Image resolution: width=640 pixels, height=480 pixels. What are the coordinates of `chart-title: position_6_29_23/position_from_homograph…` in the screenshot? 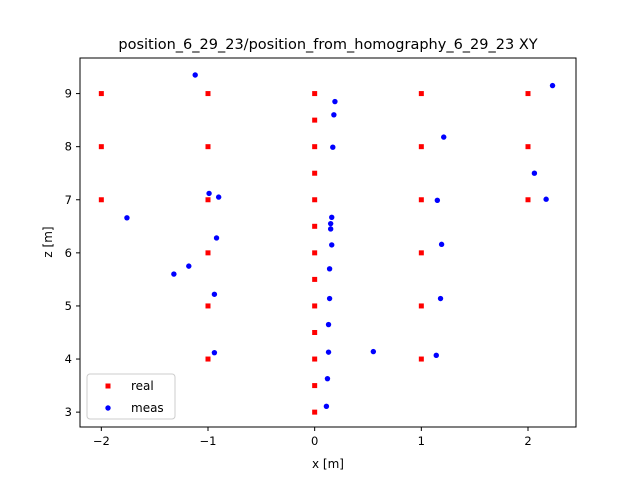 It's located at (327, 45).